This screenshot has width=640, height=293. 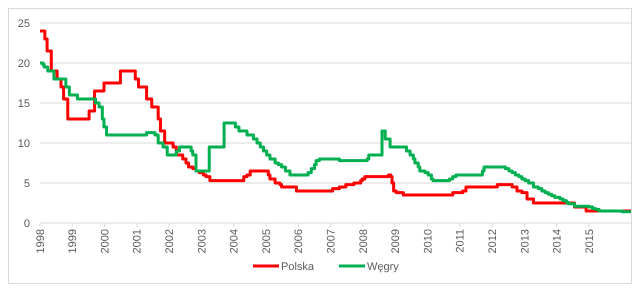 What do you see at coordinates (396, 241) in the screenshot?
I see `x-tick-label: 2009` at bounding box center [396, 241].